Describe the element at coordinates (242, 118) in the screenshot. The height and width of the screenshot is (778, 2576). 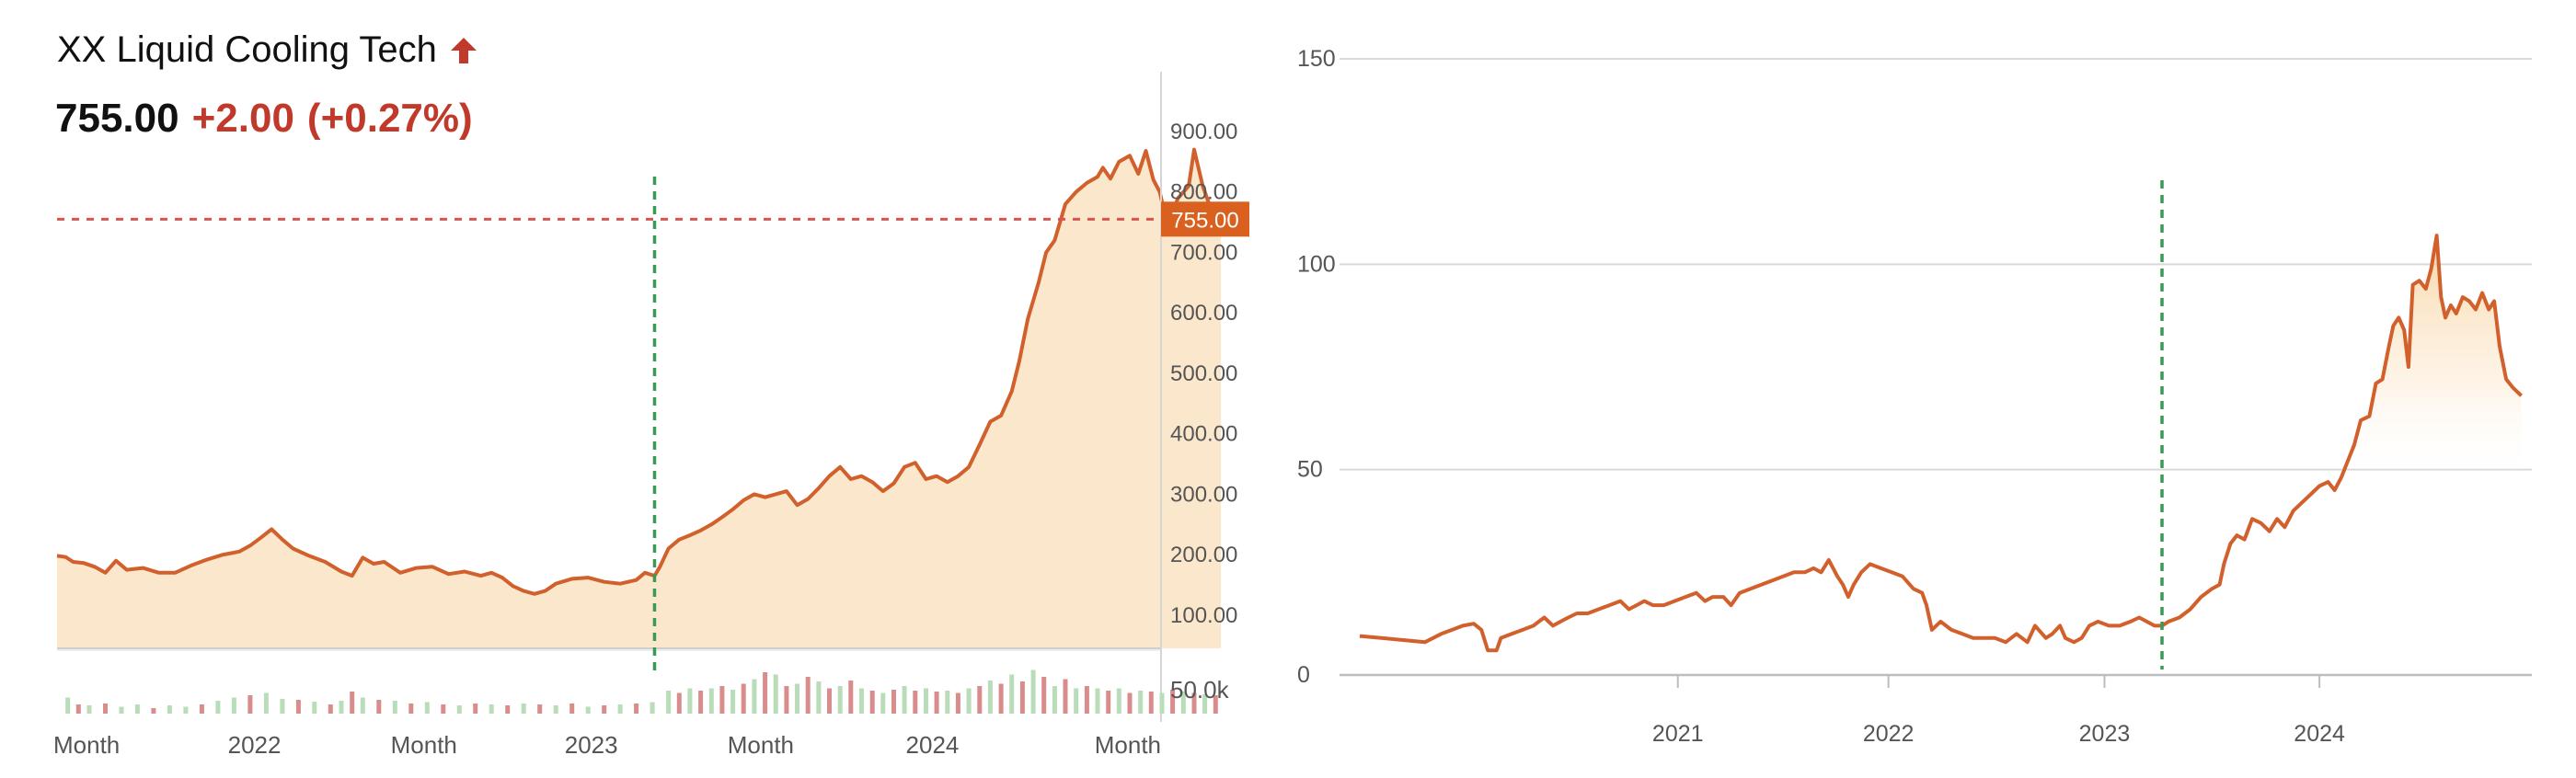
I see `price-change: +2.00` at that location.